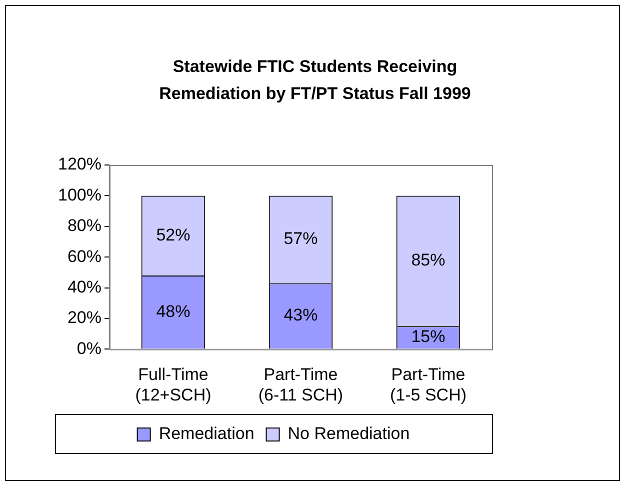 This screenshot has width=627, height=485. I want to click on data-label: 85%, so click(428, 260).